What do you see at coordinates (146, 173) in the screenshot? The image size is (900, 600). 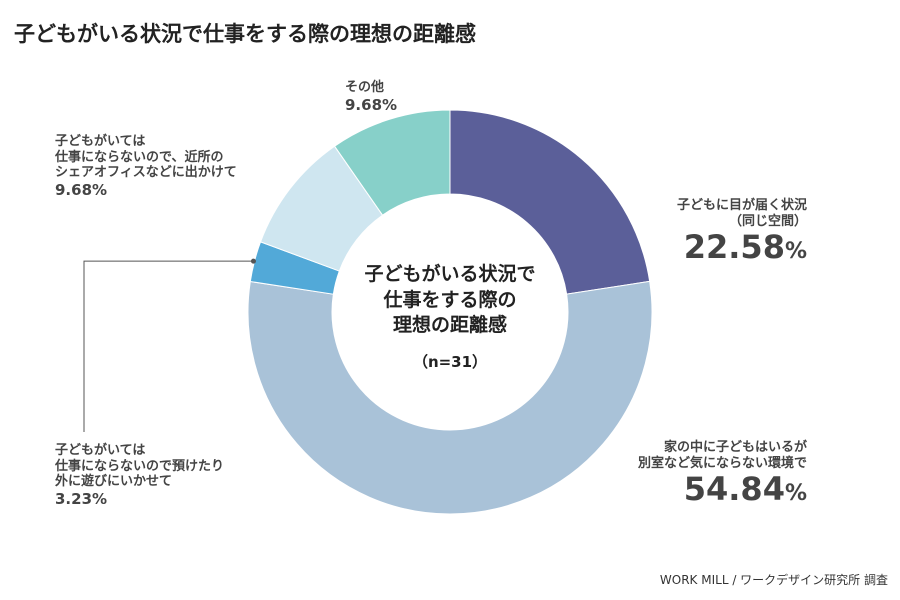 I see `segment-label-text: シェアオフィスなどに出かけて` at bounding box center [146, 173].